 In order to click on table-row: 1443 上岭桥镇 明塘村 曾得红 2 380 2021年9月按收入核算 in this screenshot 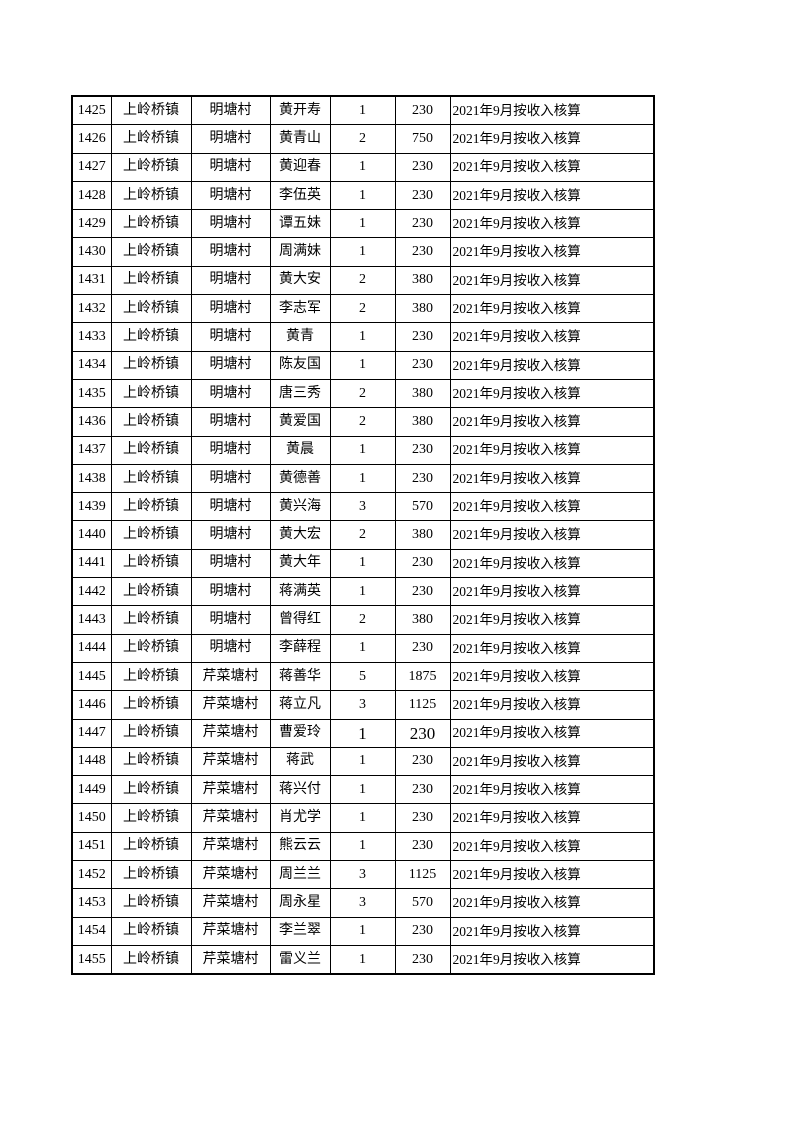, I will do `click(363, 620)`.